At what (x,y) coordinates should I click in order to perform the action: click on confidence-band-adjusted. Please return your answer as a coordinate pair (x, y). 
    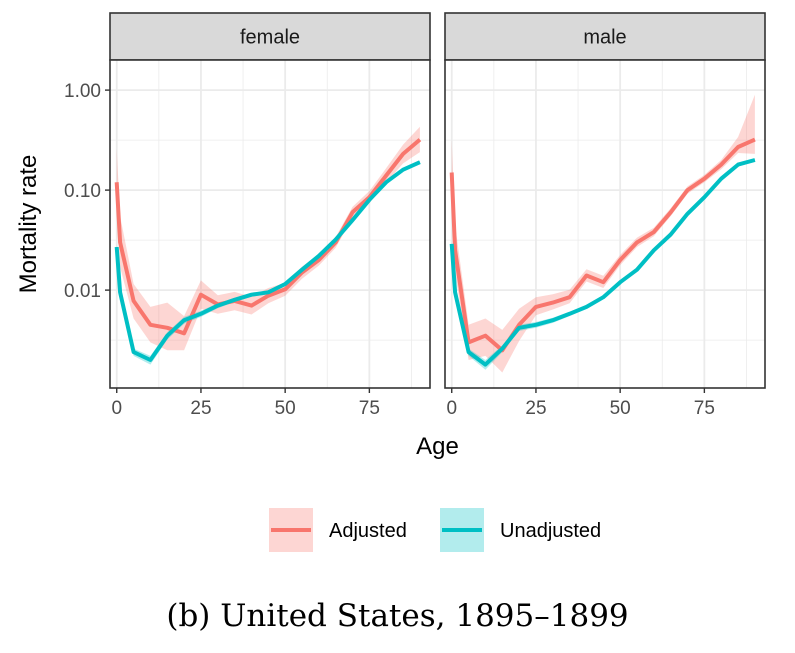
    Looking at the image, I should click on (268, 238).